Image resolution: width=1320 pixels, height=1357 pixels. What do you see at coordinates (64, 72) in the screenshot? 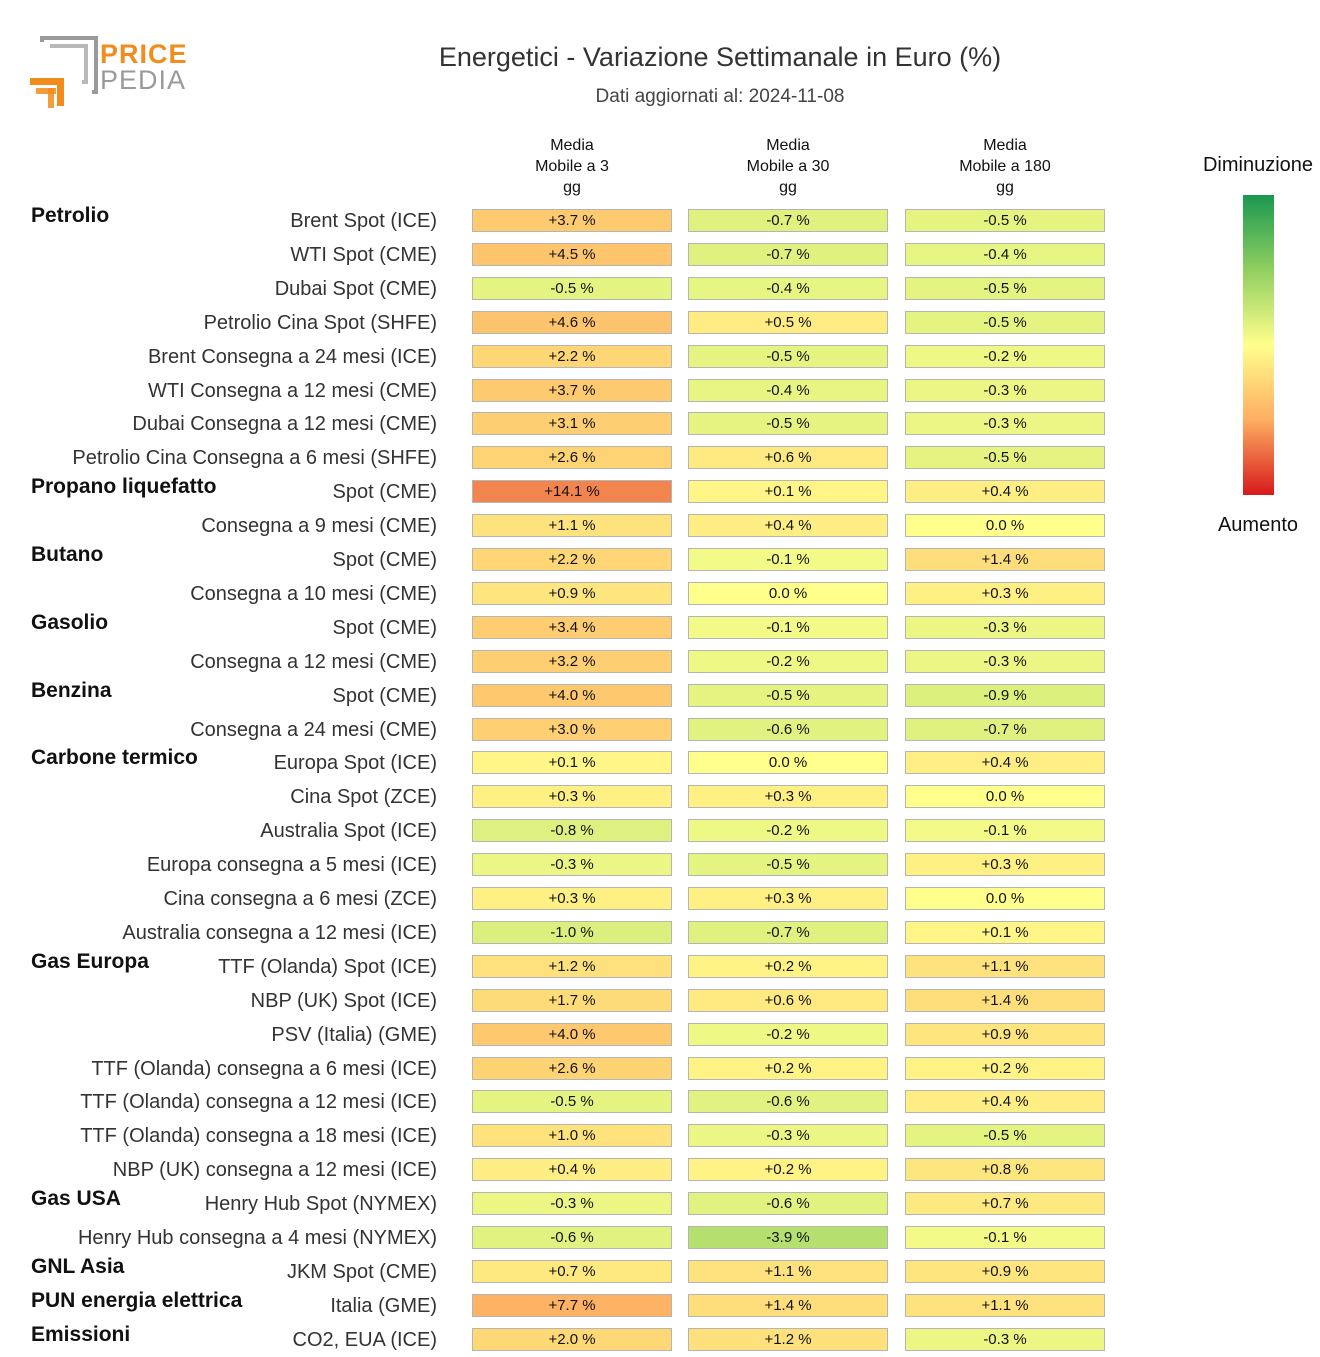
I see `logo-mark` at bounding box center [64, 72].